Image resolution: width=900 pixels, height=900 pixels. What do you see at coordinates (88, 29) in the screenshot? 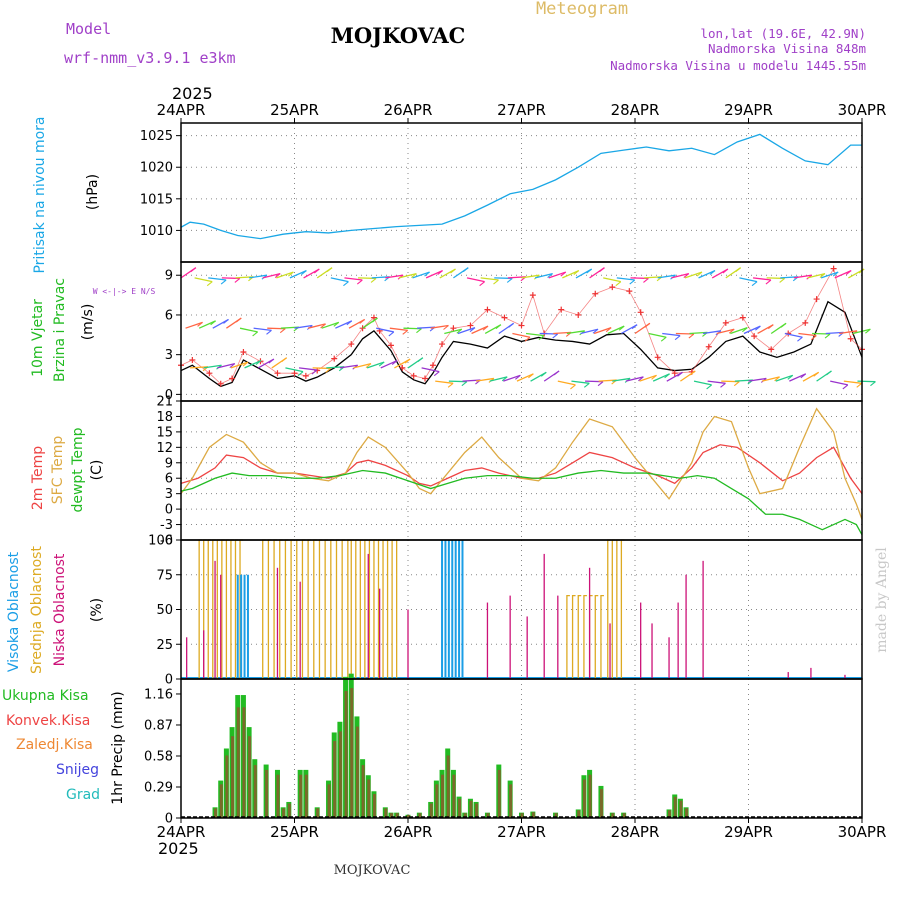
I see `model-label: Model` at bounding box center [88, 29].